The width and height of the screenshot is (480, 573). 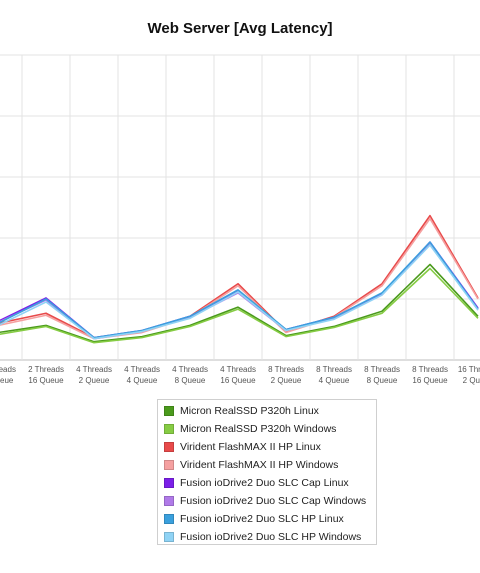 I want to click on x-tick-label: 4 Threads 16 Queue, so click(x=238, y=375).